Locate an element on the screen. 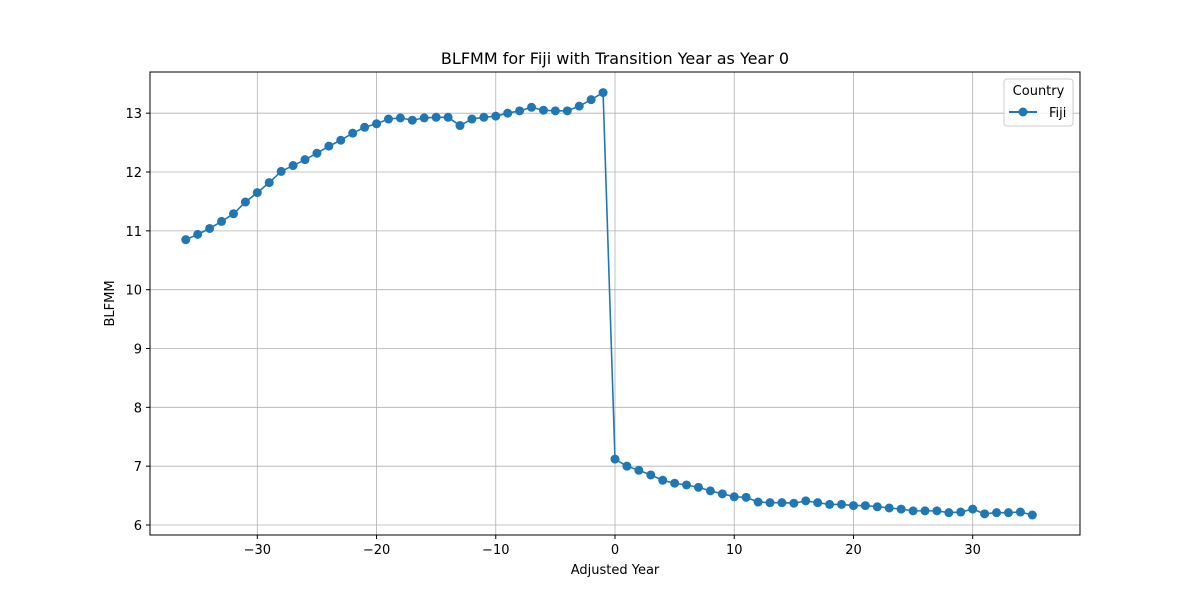 The width and height of the screenshot is (1200, 600). y-axis-title: BLFMM is located at coordinates (110, 303).